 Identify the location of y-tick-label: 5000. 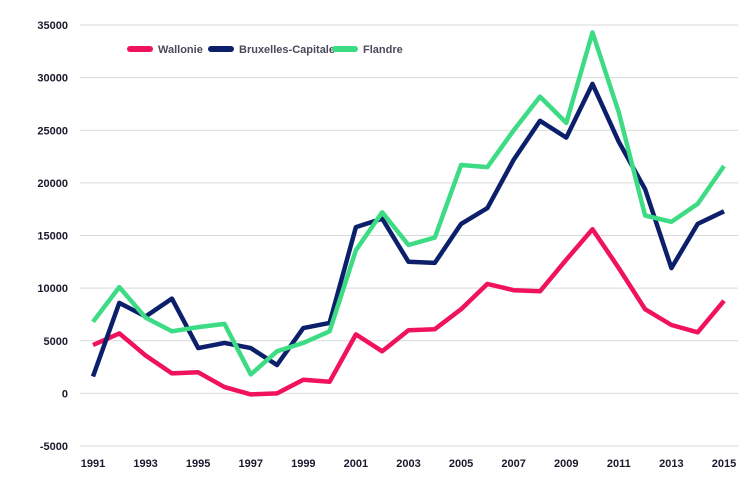
(56, 342).